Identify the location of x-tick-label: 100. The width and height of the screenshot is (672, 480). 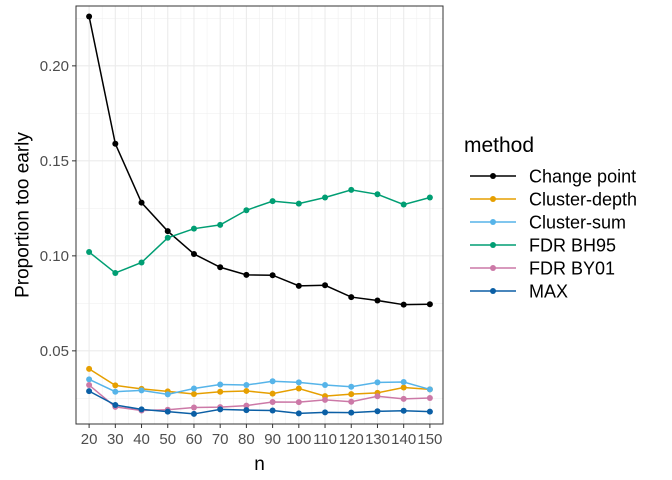
(298, 439).